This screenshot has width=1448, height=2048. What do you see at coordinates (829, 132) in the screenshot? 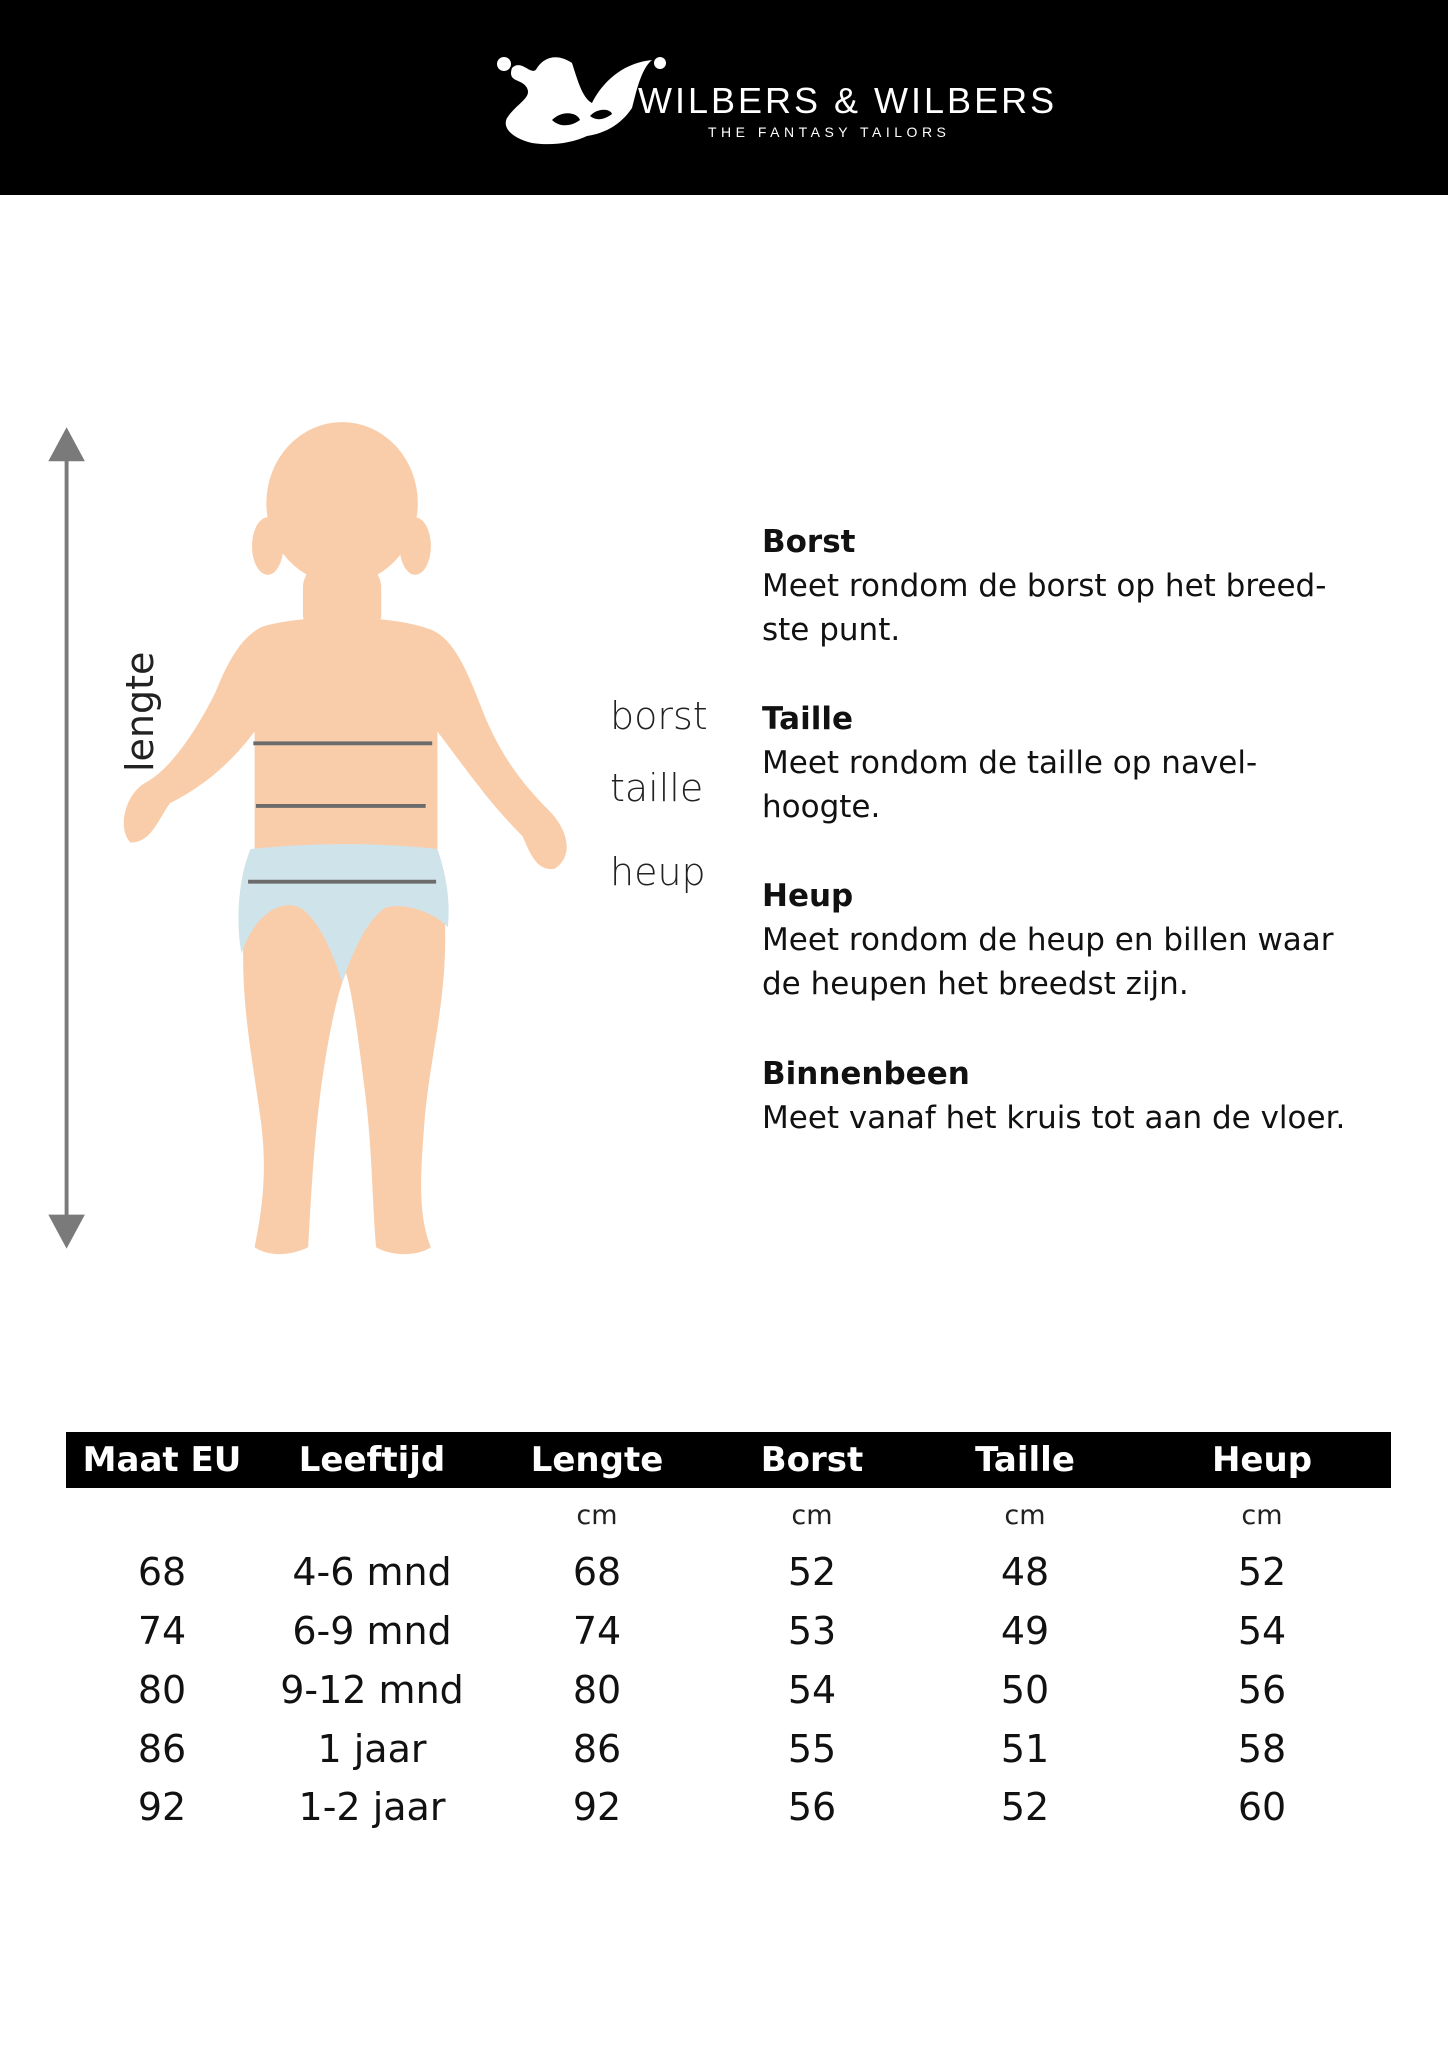
I see `brand-tagline: THE FANTASY TAILORS` at bounding box center [829, 132].